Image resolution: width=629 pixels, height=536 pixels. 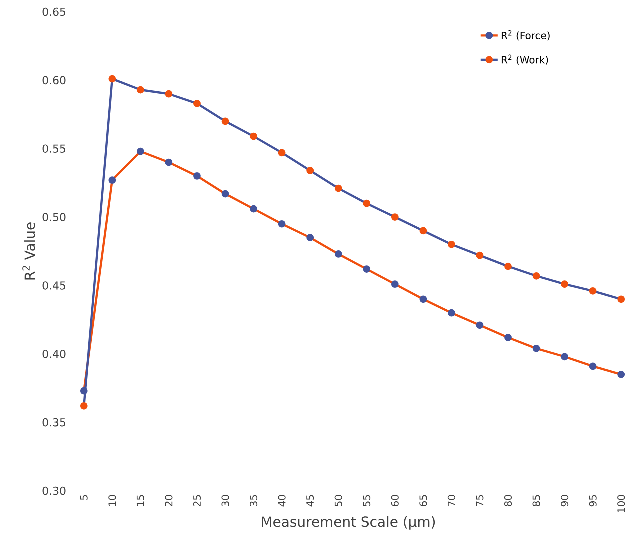 I want to click on x-tick-label: 5, so click(x=84, y=497).